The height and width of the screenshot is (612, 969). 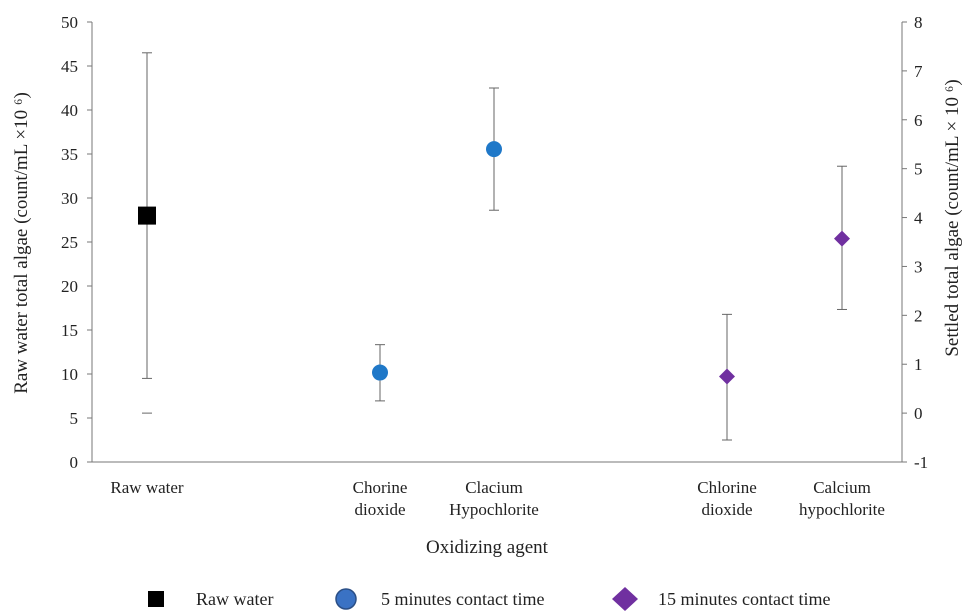 I want to click on data-point-square, so click(x=147, y=215).